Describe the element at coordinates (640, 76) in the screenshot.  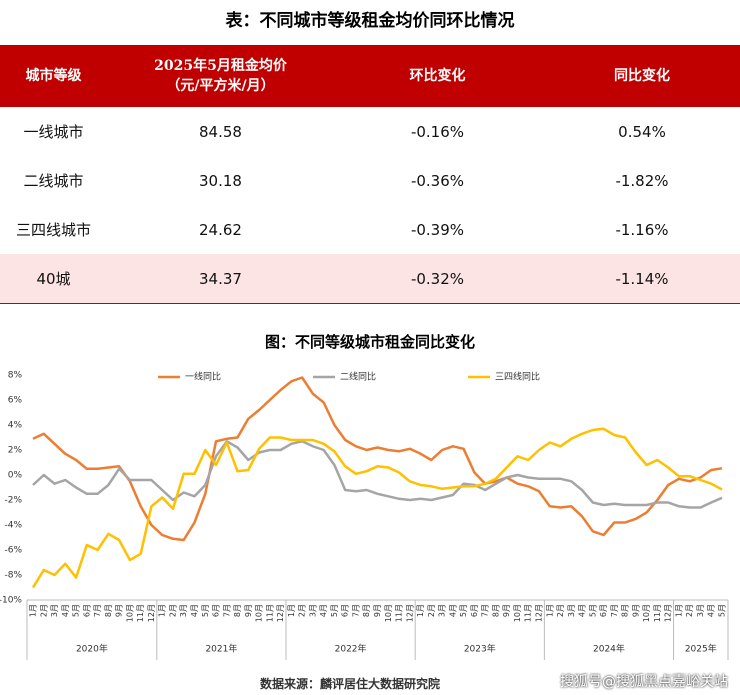
I see `header-cell: 同比变化` at that location.